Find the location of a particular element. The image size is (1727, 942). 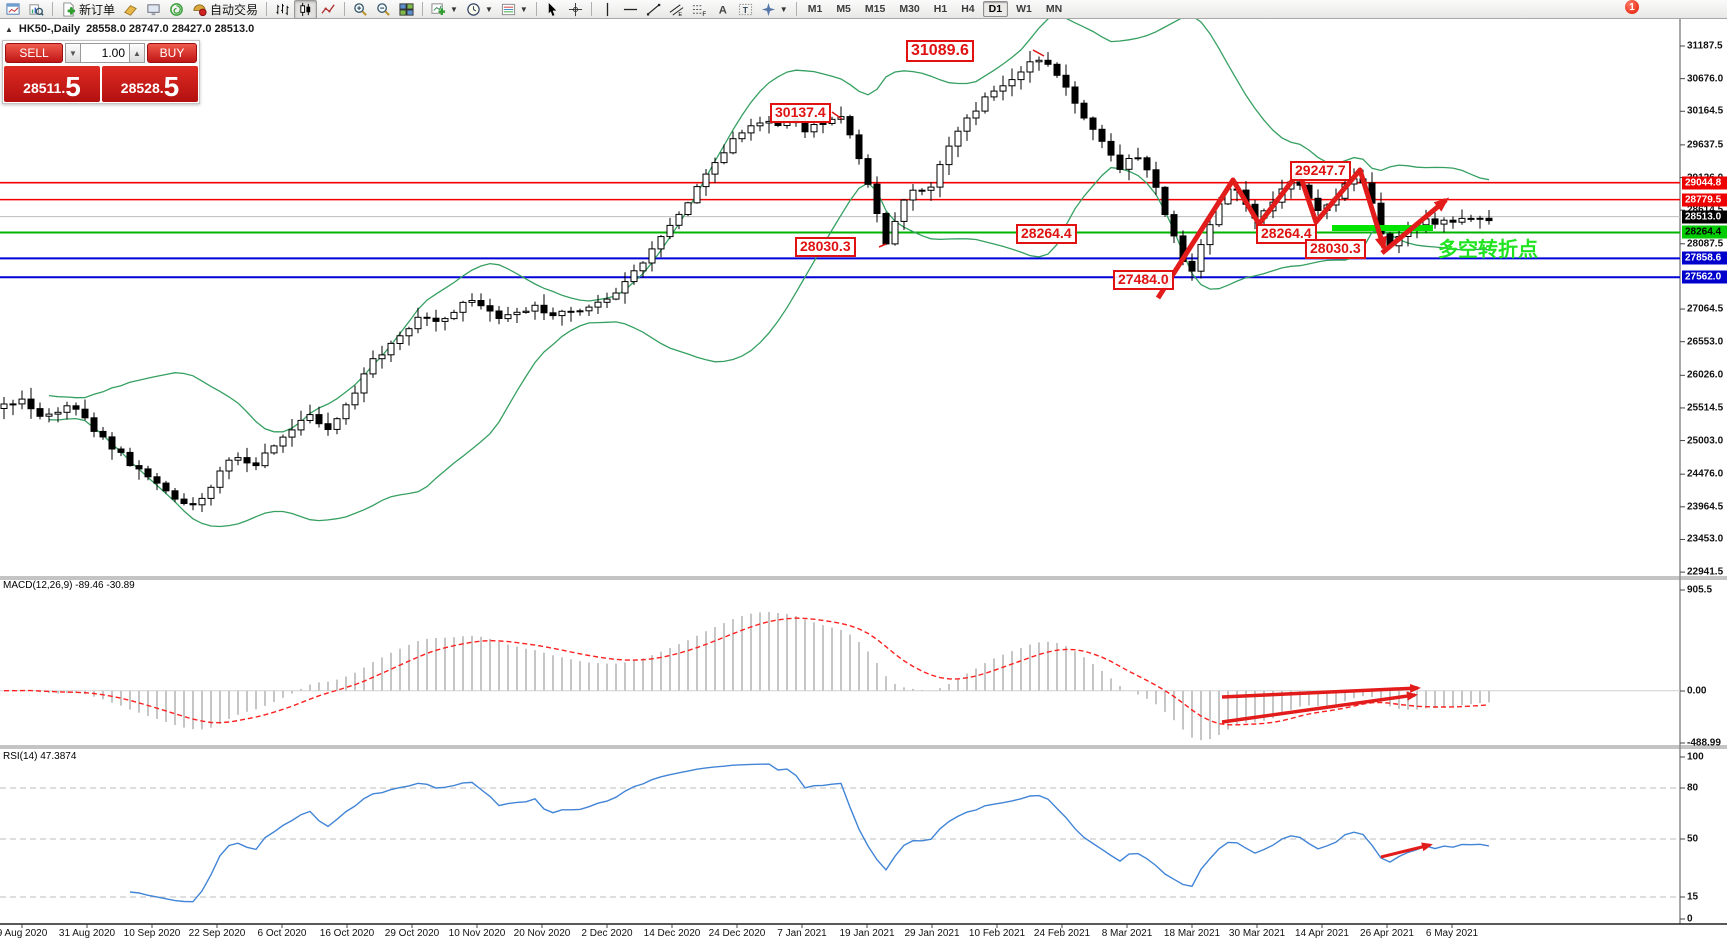

indicator-tick-label: 100 is located at coordinates (1695, 757).